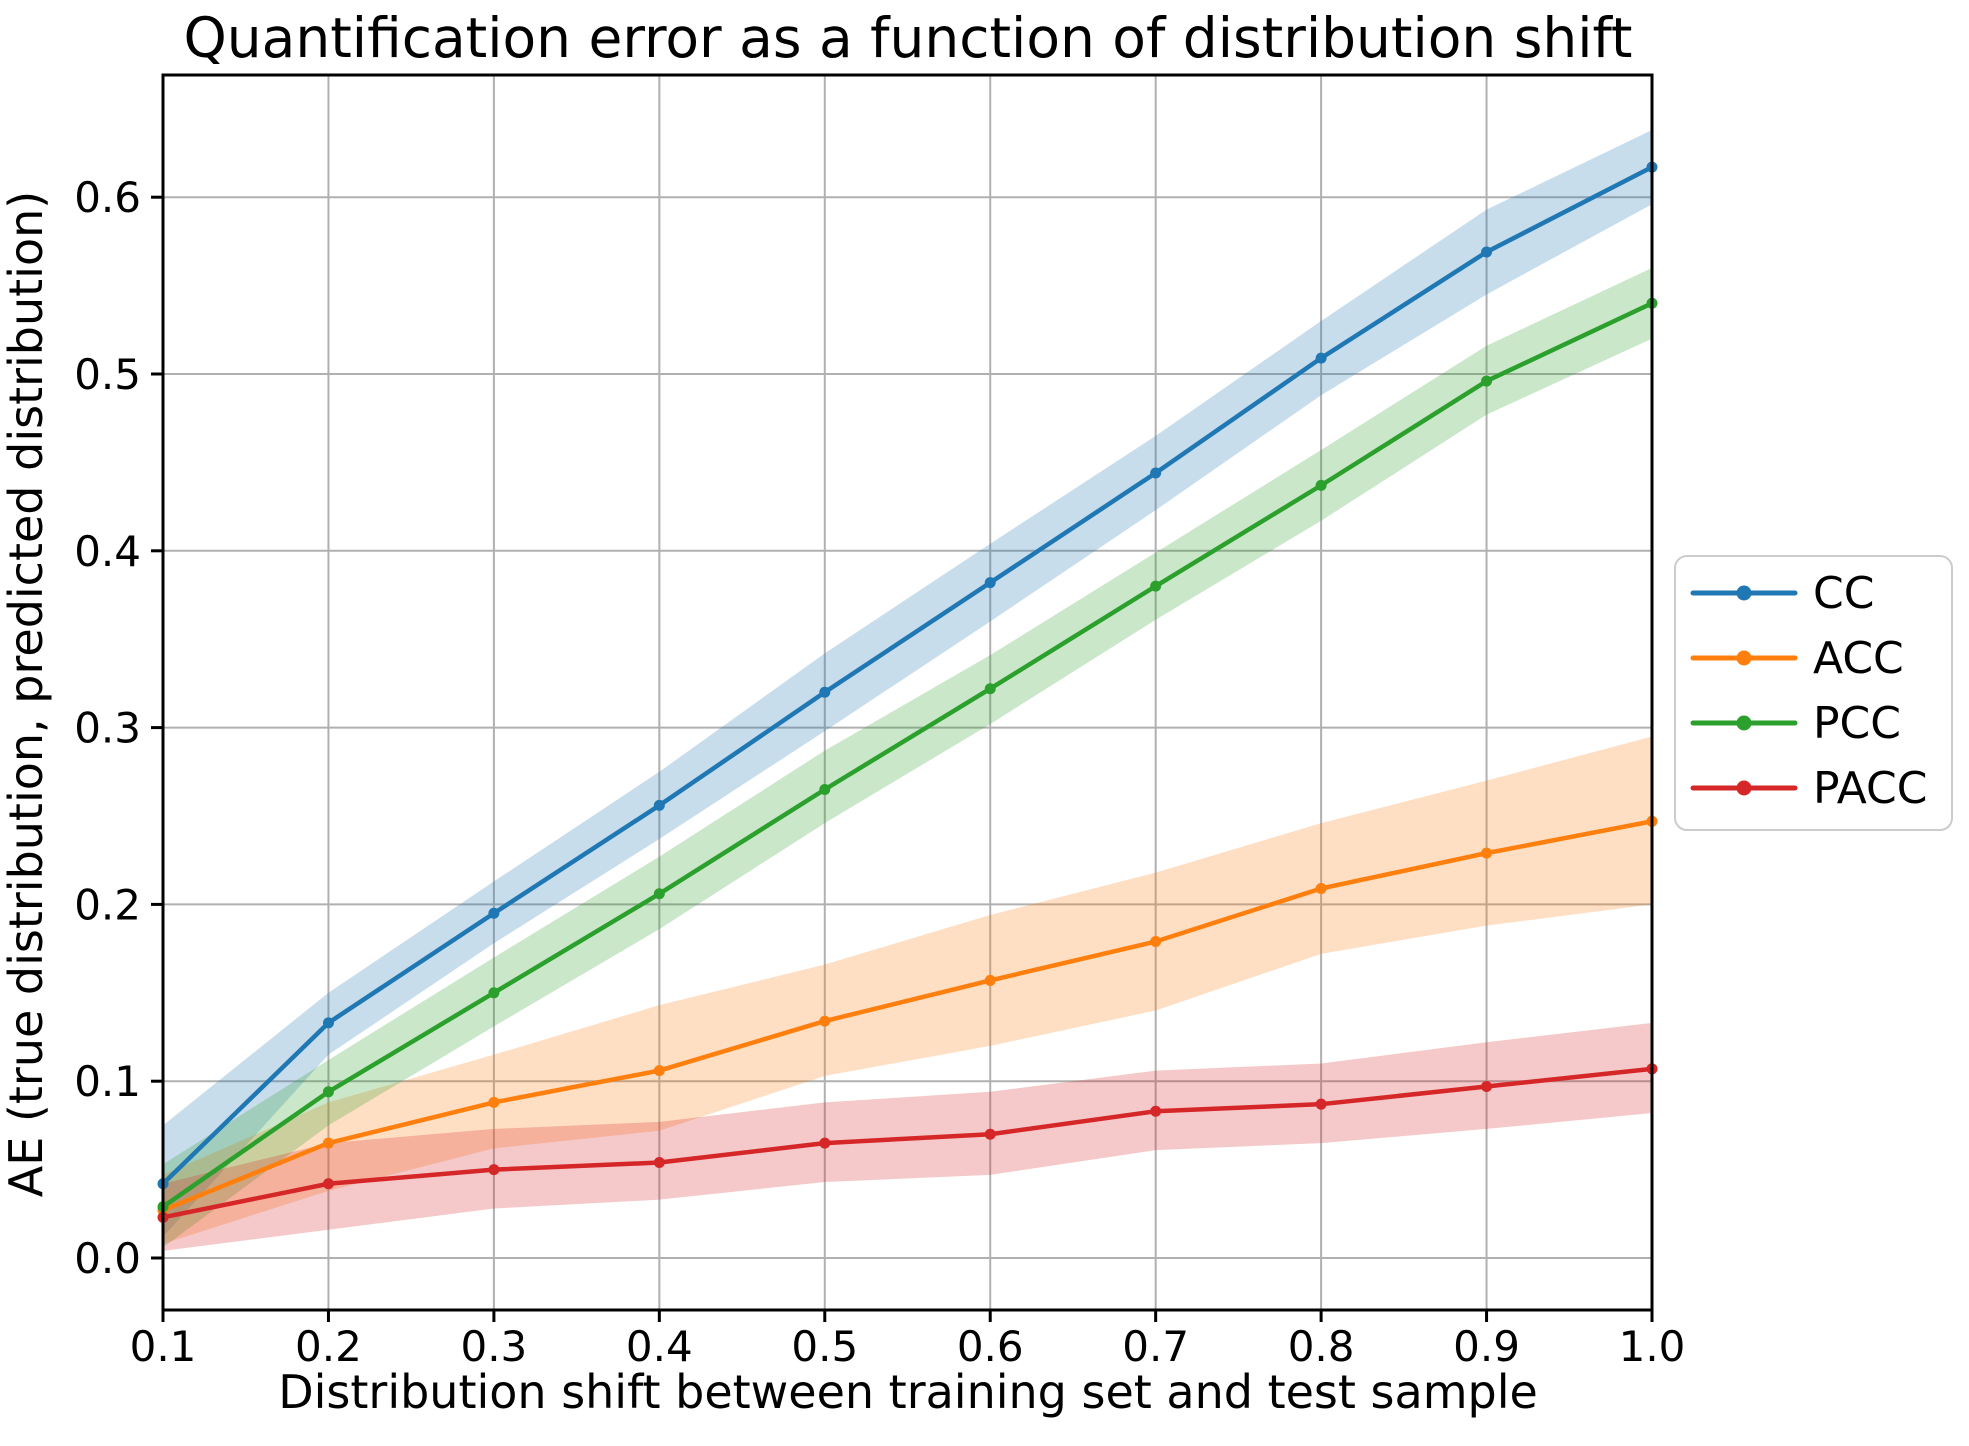 This screenshot has width=1969, height=1446. I want to click on legend-item-pacc: PACC, so click(1809, 788).